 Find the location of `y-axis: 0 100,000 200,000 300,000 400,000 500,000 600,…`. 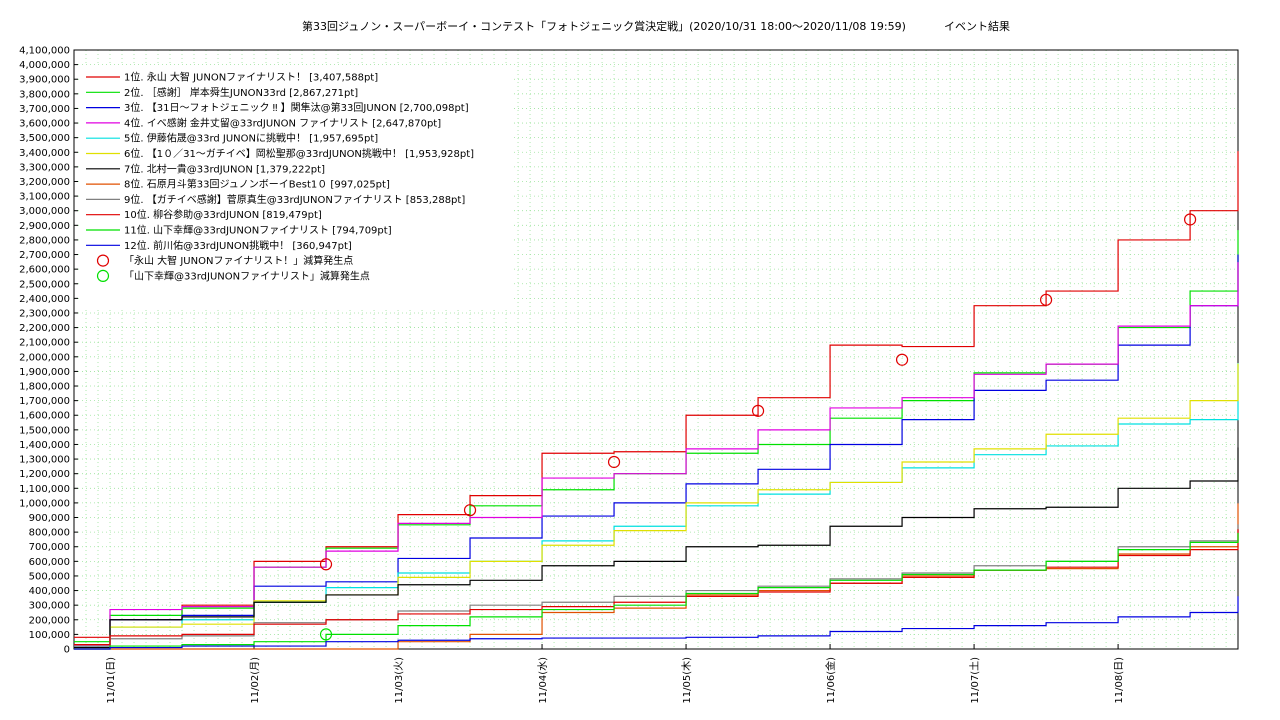

y-axis: 0 100,000 200,000 300,000 400,000 500,000 600,… is located at coordinates (48, 351).